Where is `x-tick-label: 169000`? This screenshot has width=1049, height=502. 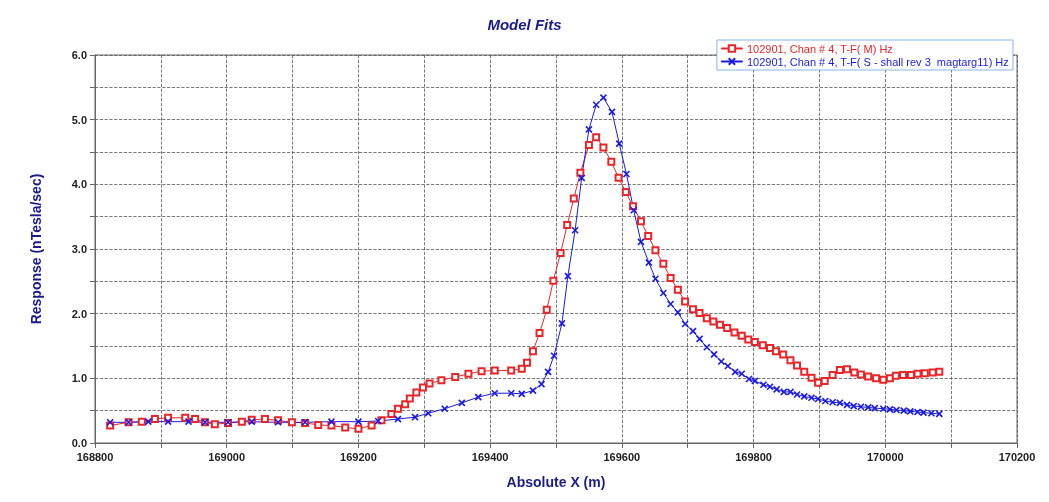
x-tick-label: 169000 is located at coordinates (227, 456).